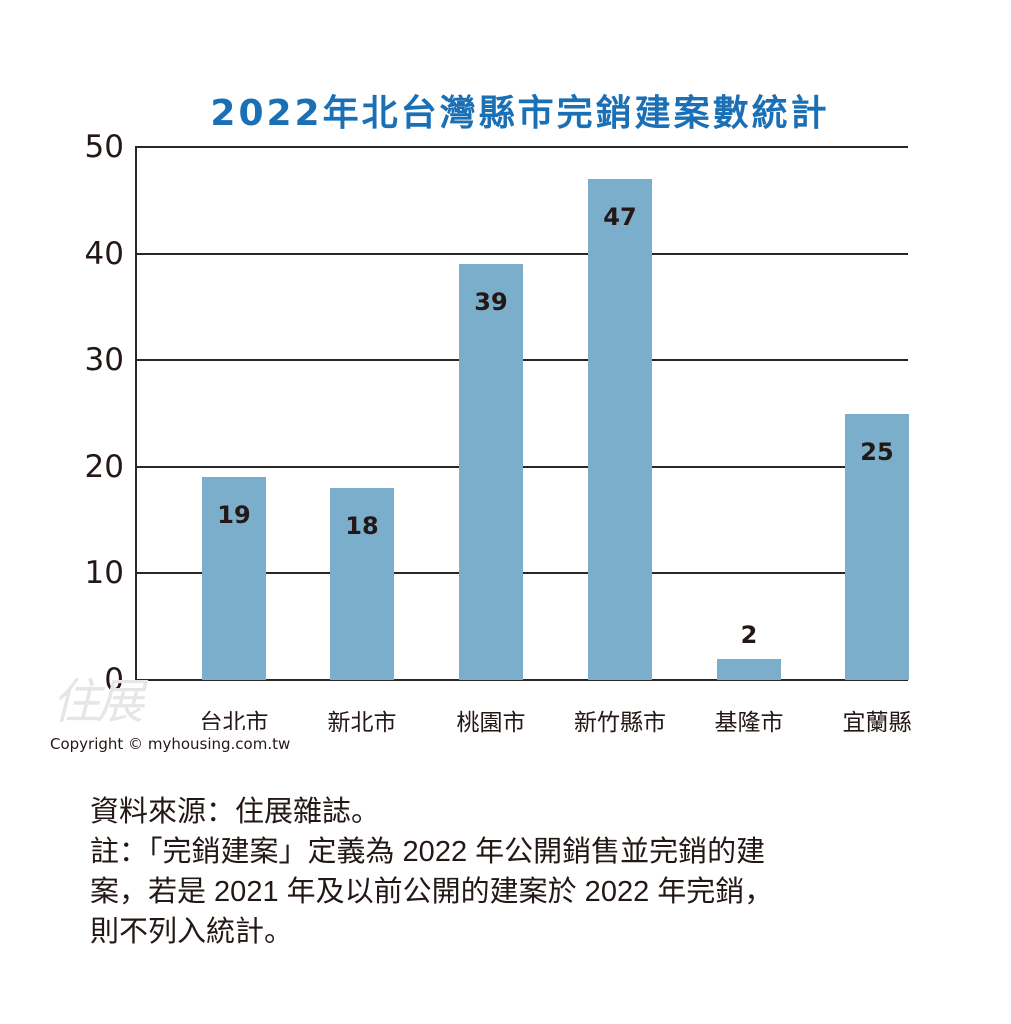  I want to click on y-tick-label: 10, so click(104, 573).